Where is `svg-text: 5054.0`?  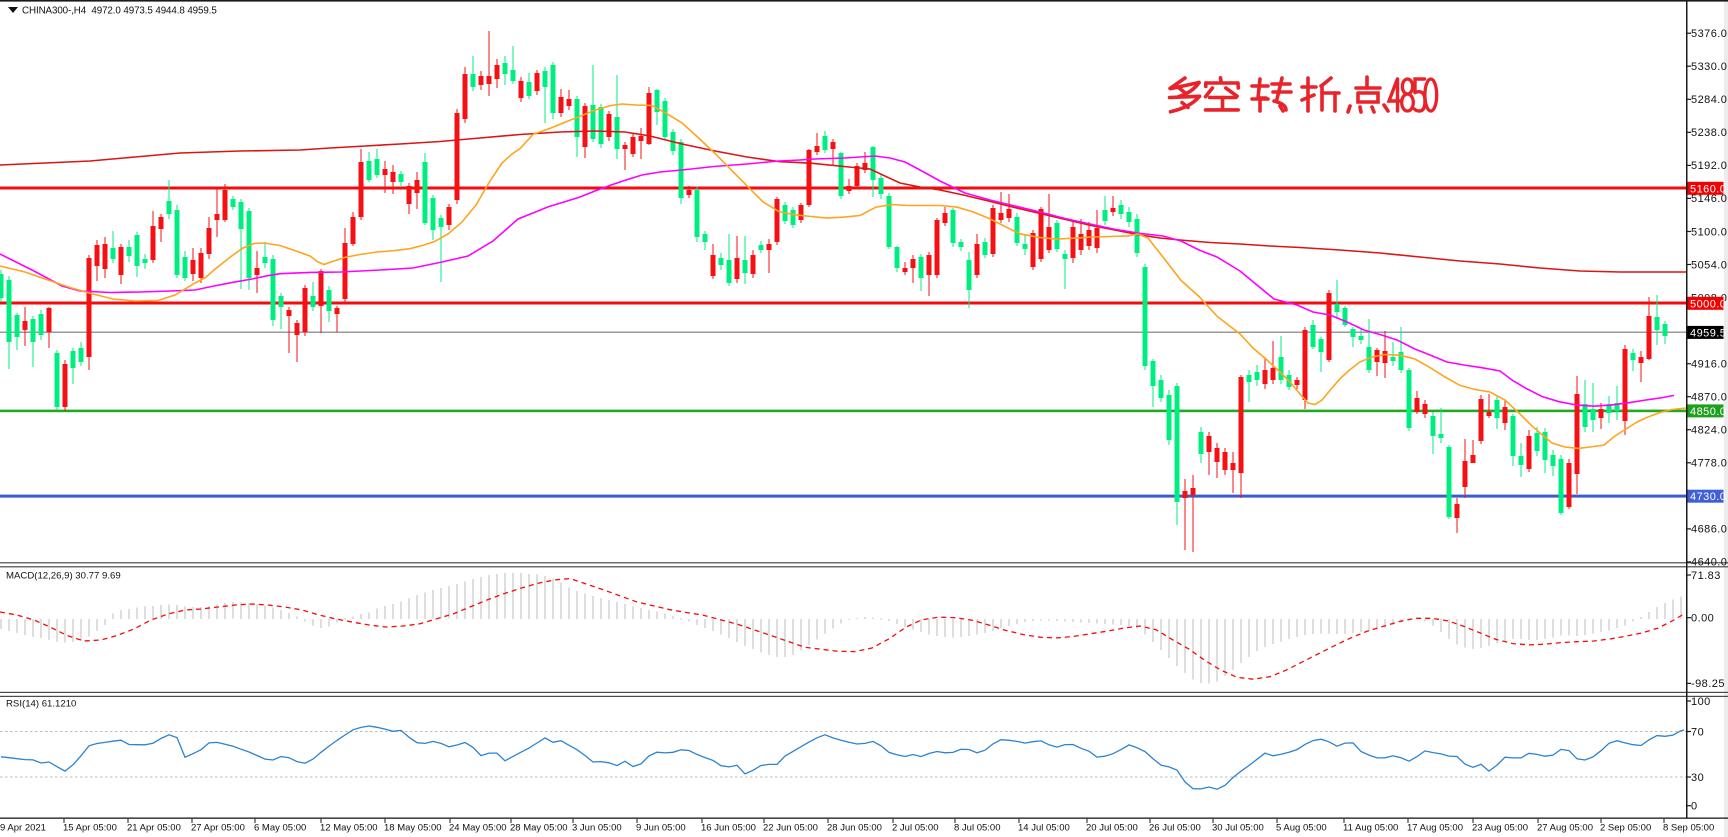
svg-text: 5054.0 is located at coordinates (1709, 265).